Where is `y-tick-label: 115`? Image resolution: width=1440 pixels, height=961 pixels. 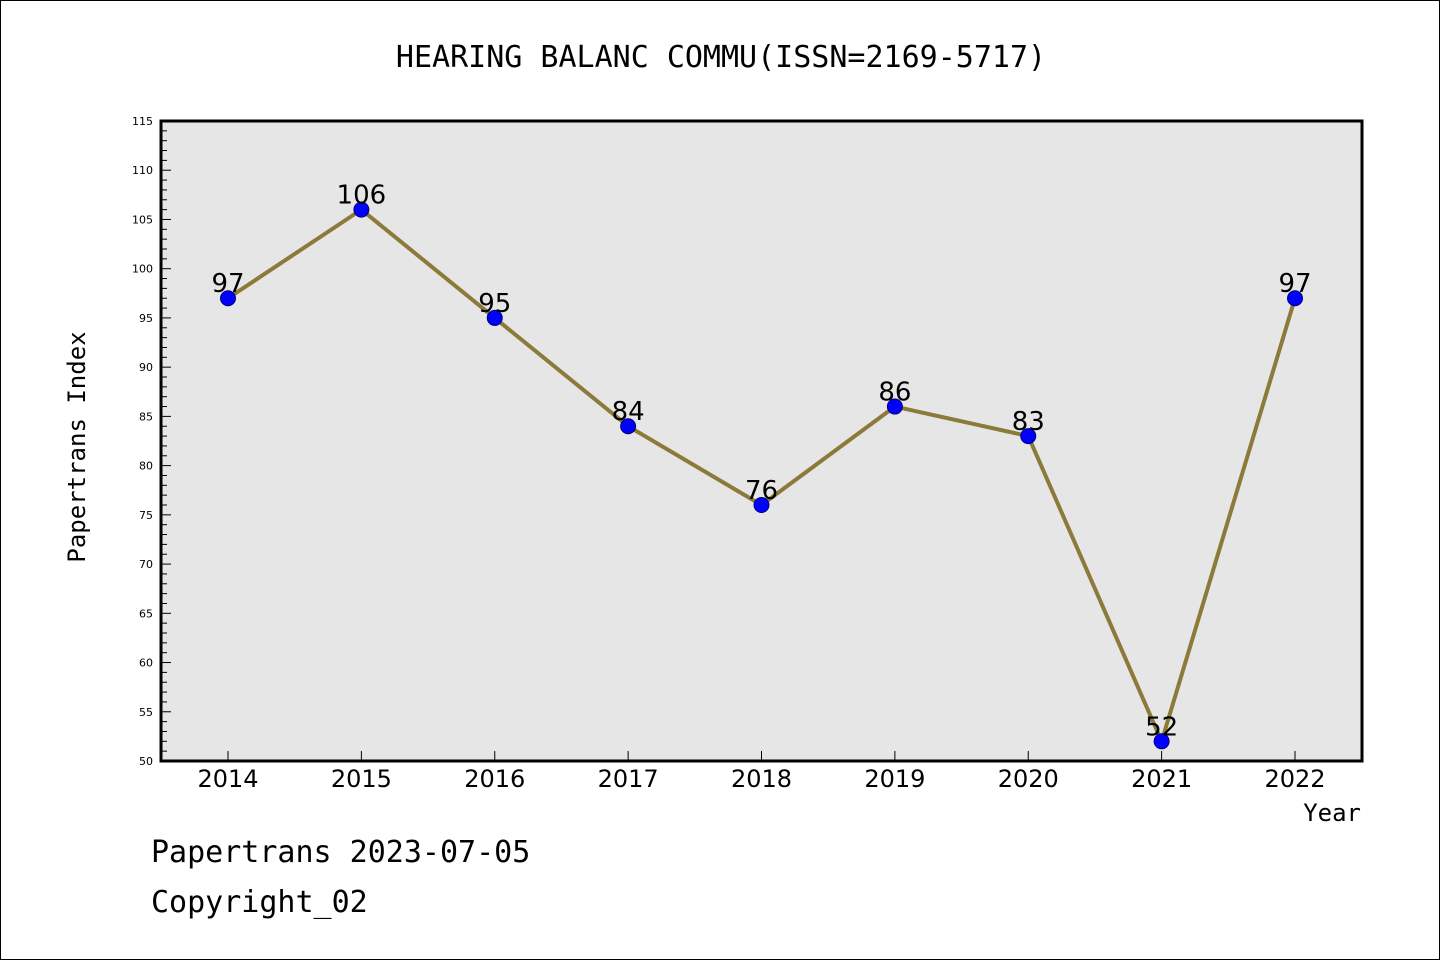
y-tick-label: 115 is located at coordinates (142, 121).